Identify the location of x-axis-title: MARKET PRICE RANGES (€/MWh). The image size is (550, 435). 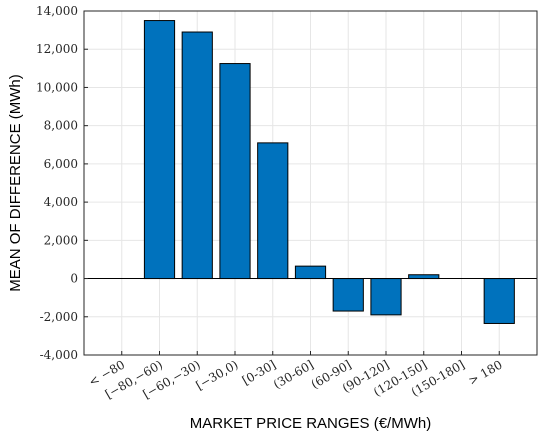
(310, 423).